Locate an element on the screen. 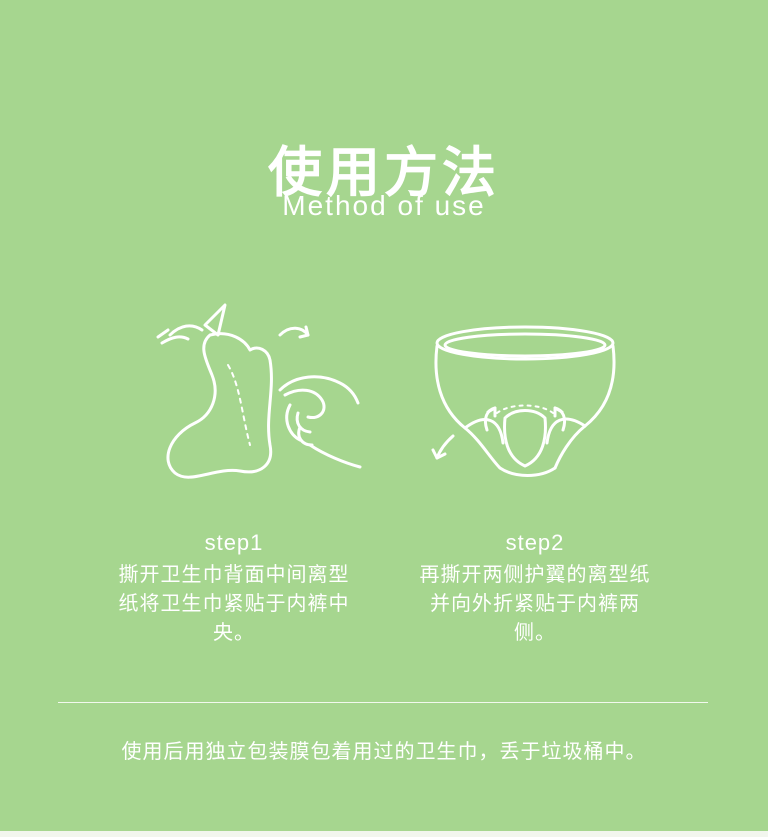  page-title: 使用方法 is located at coordinates (384, 172).